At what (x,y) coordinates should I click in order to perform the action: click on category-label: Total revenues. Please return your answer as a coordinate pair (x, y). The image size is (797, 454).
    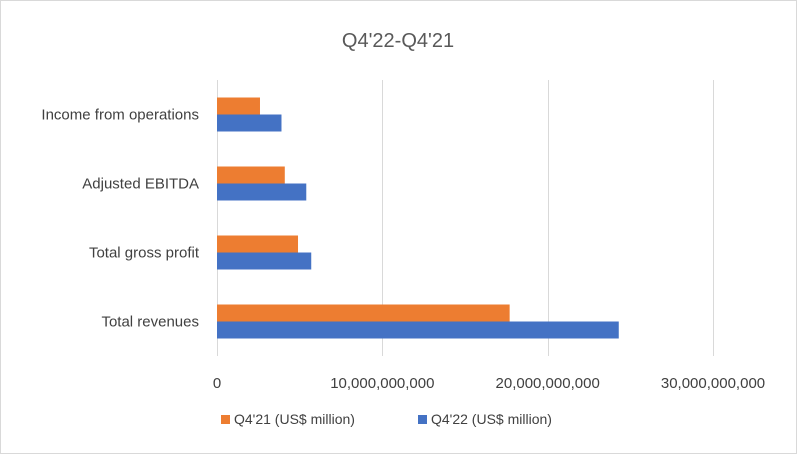
    Looking at the image, I should click on (150, 322).